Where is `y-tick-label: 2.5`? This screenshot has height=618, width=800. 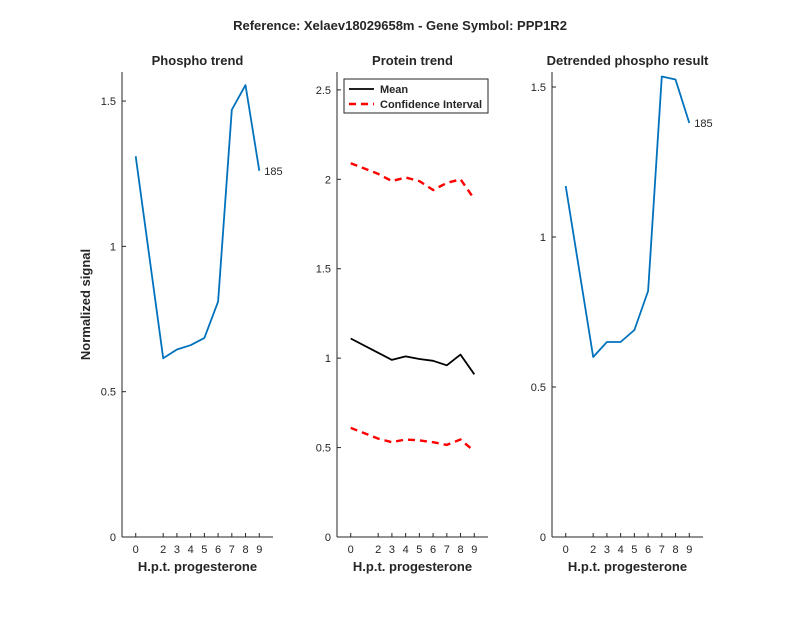
y-tick-label: 2.5 is located at coordinates (323, 91).